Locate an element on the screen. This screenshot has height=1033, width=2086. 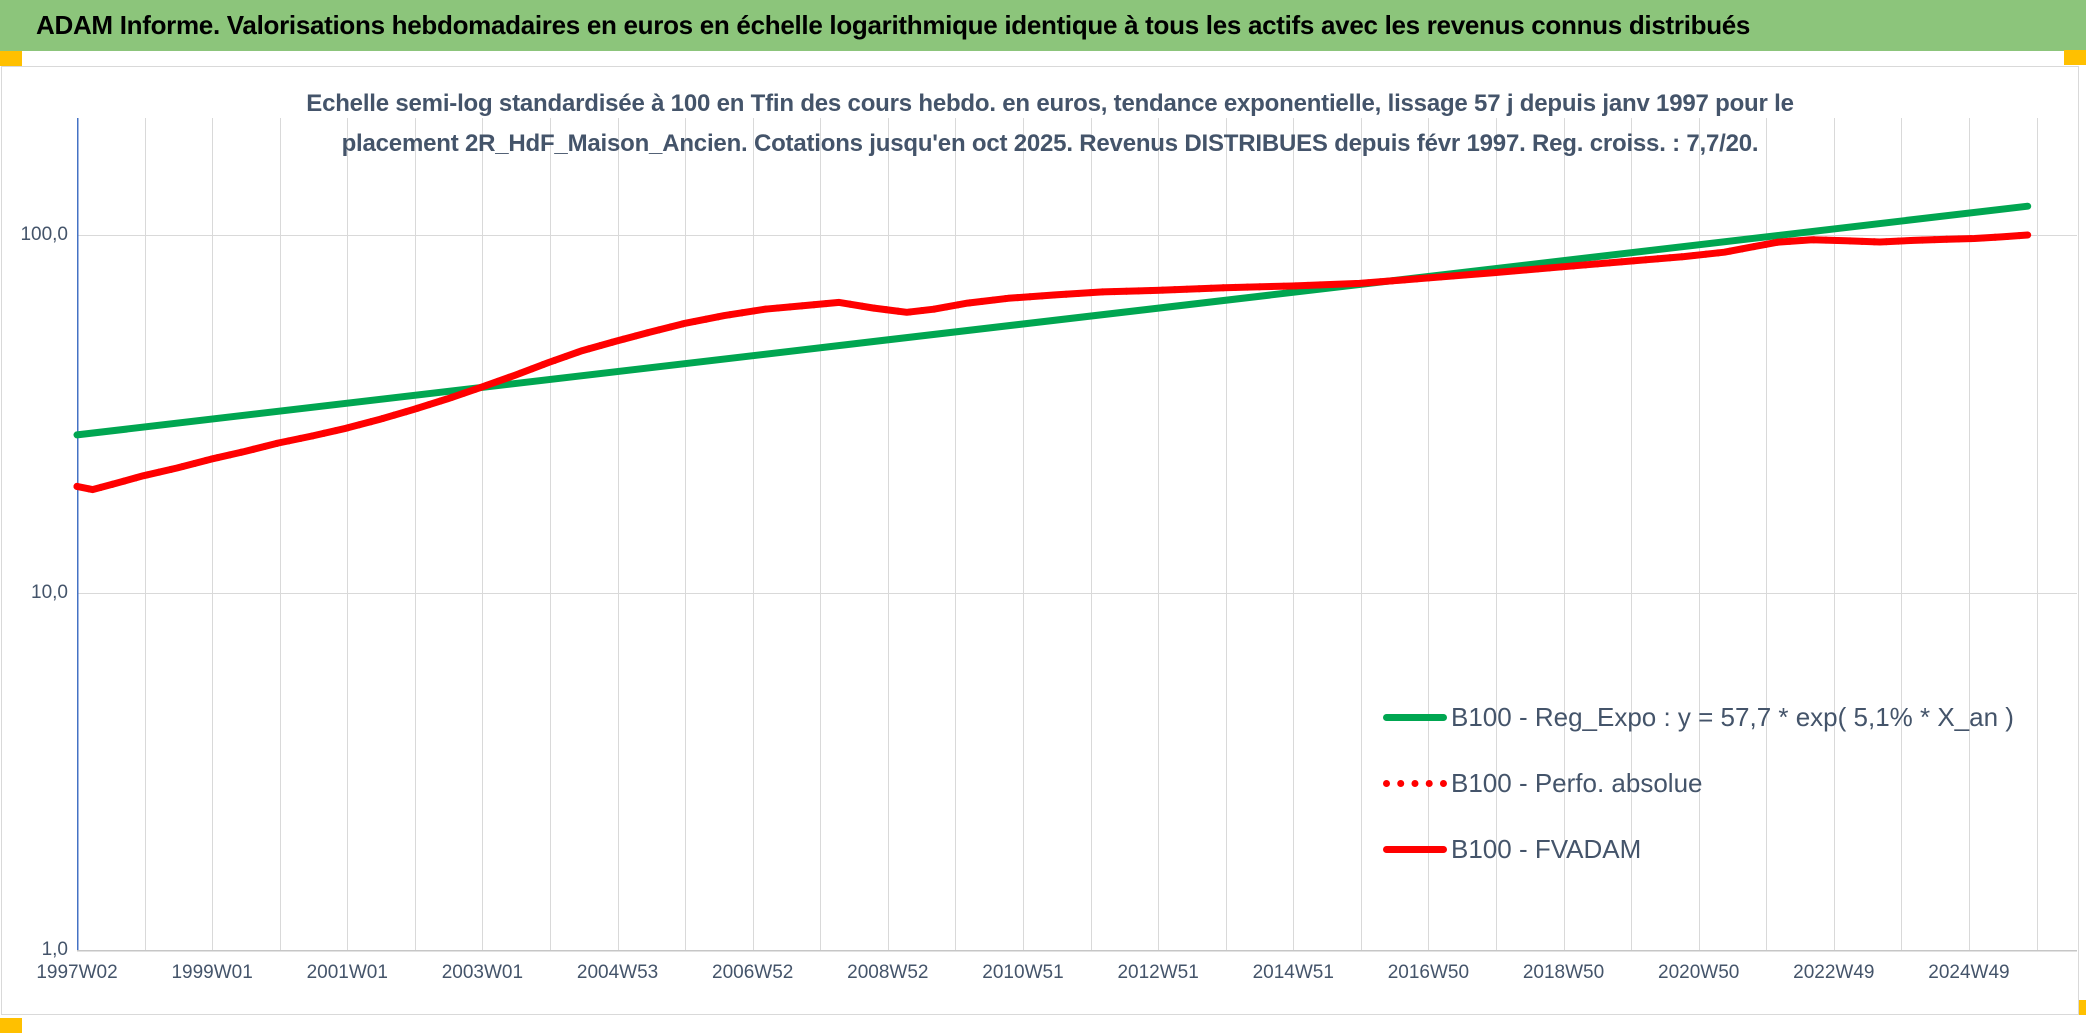
x-tick-label: 2014W51 is located at coordinates (1293, 972).